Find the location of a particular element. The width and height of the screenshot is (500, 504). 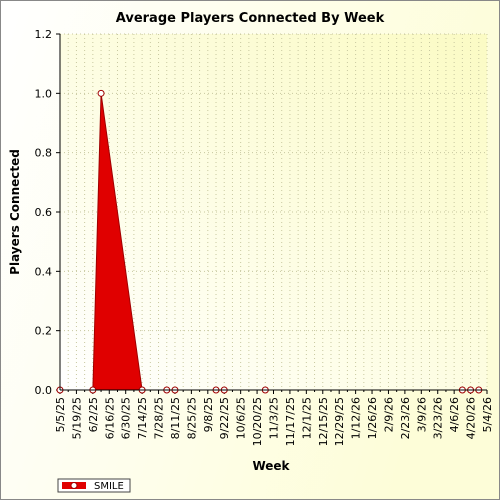

y-tick-label: 0.0 is located at coordinates (44, 390).